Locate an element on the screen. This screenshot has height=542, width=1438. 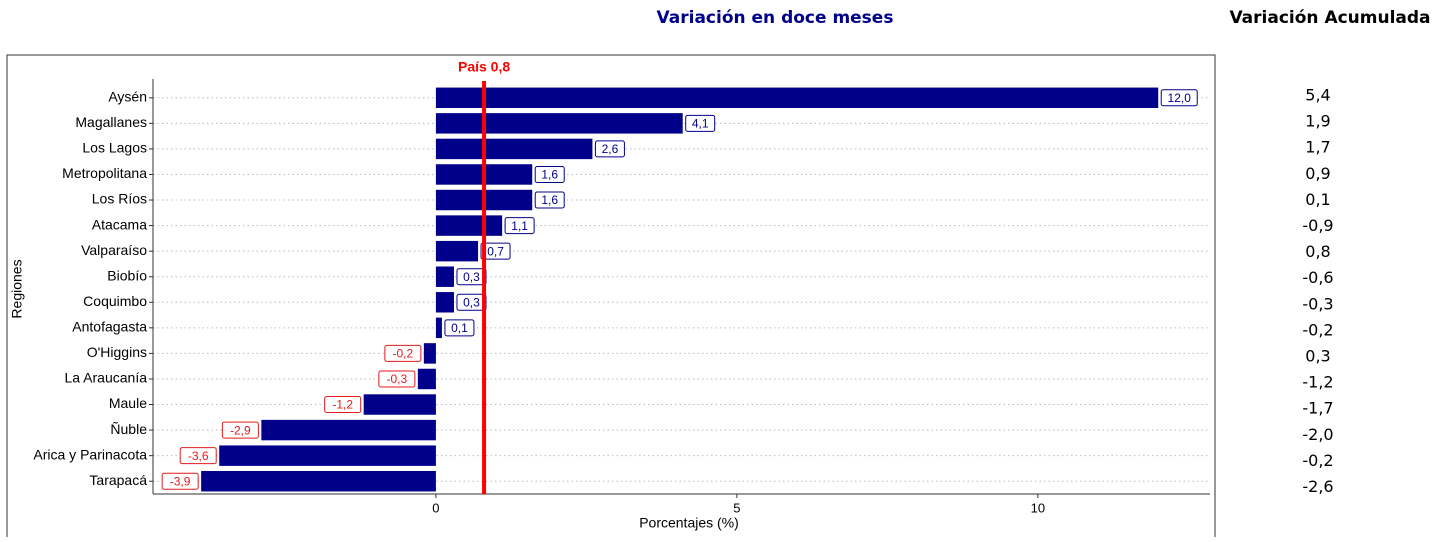
chart-title: Variación en doce meses is located at coordinates (775, 18).